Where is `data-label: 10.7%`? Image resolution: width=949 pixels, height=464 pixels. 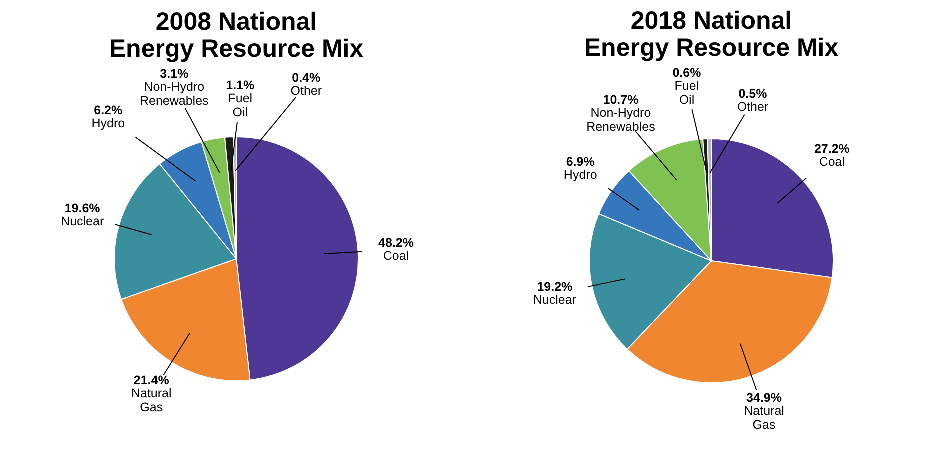 data-label: 10.7% is located at coordinates (621, 99).